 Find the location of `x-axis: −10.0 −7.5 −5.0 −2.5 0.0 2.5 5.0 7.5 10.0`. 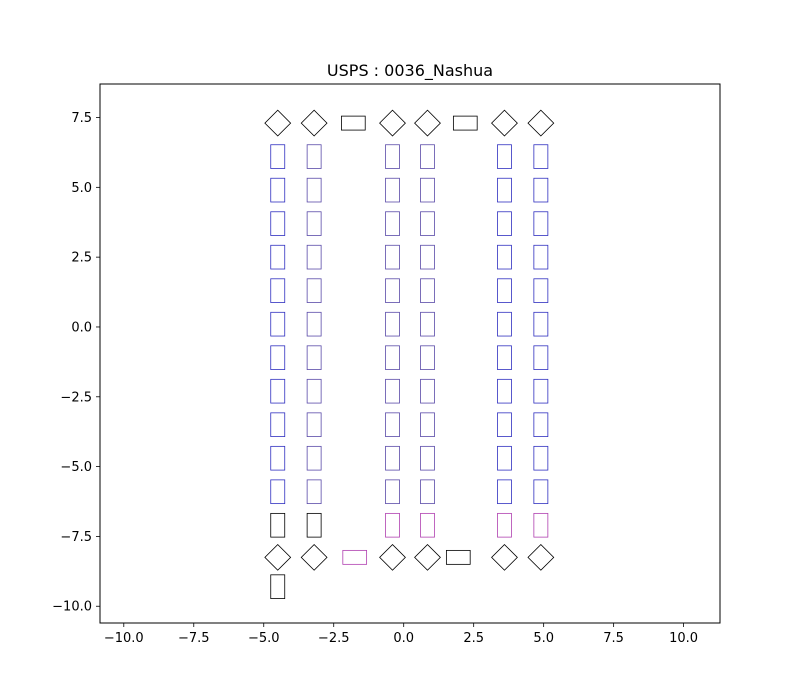

x-axis: −10.0 −7.5 −5.0 −2.5 0.0 2.5 5.0 7.5 10.0 is located at coordinates (401, 634).